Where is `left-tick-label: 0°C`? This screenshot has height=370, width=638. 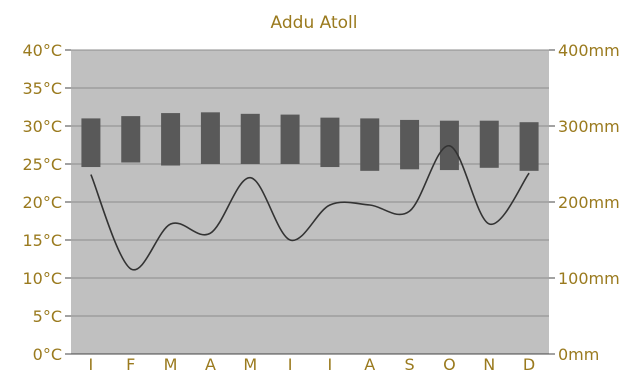 left-tick-label: 0°C is located at coordinates (47, 354).